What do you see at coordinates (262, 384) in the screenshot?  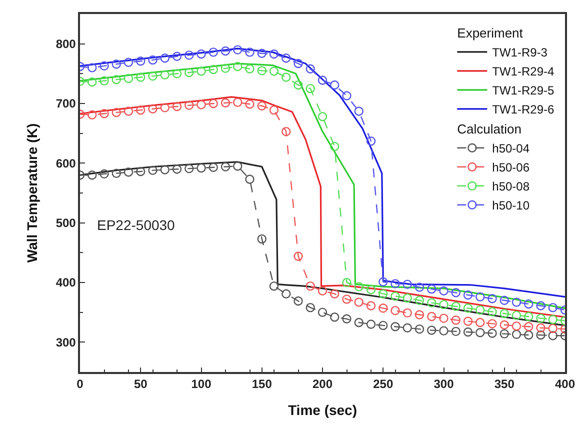 I see `x-tick-label: 150` at bounding box center [262, 384].